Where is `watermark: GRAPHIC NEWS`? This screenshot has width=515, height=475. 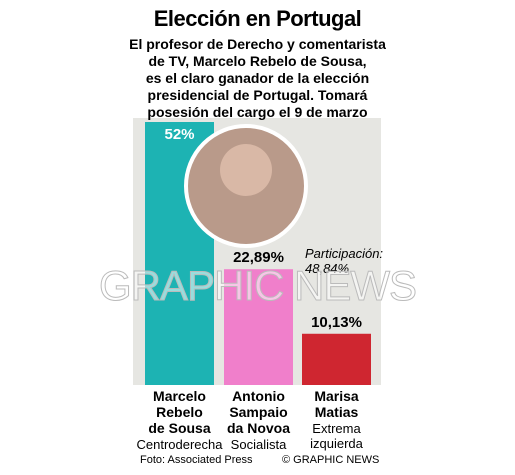 watermark: GRAPHIC NEWS is located at coordinates (257, 286).